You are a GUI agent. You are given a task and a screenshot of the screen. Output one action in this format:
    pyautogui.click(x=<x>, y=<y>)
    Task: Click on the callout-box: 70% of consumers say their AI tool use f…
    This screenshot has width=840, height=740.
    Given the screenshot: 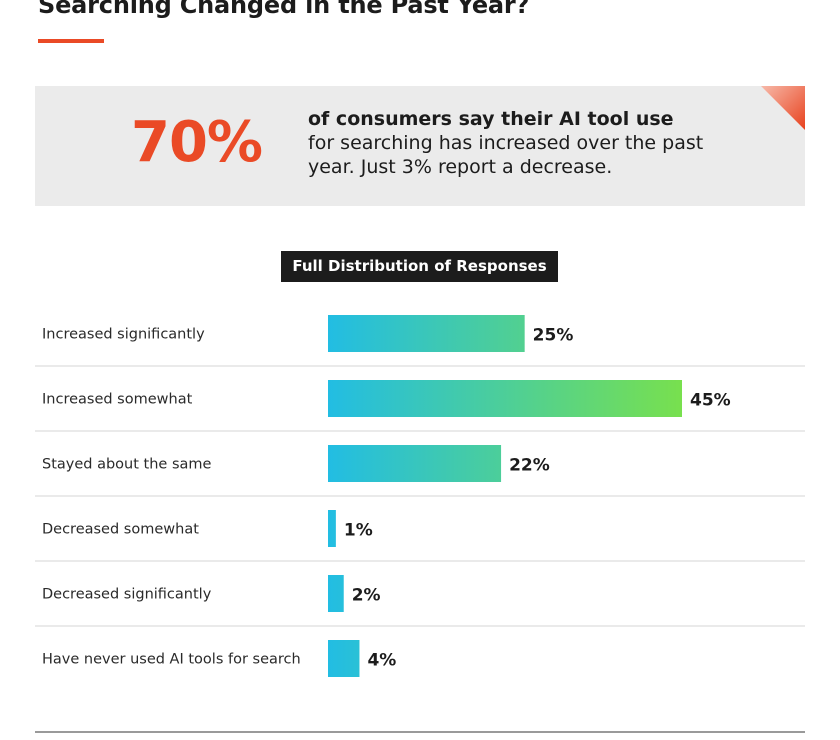 What is the action you would take?
    pyautogui.click(x=420, y=146)
    